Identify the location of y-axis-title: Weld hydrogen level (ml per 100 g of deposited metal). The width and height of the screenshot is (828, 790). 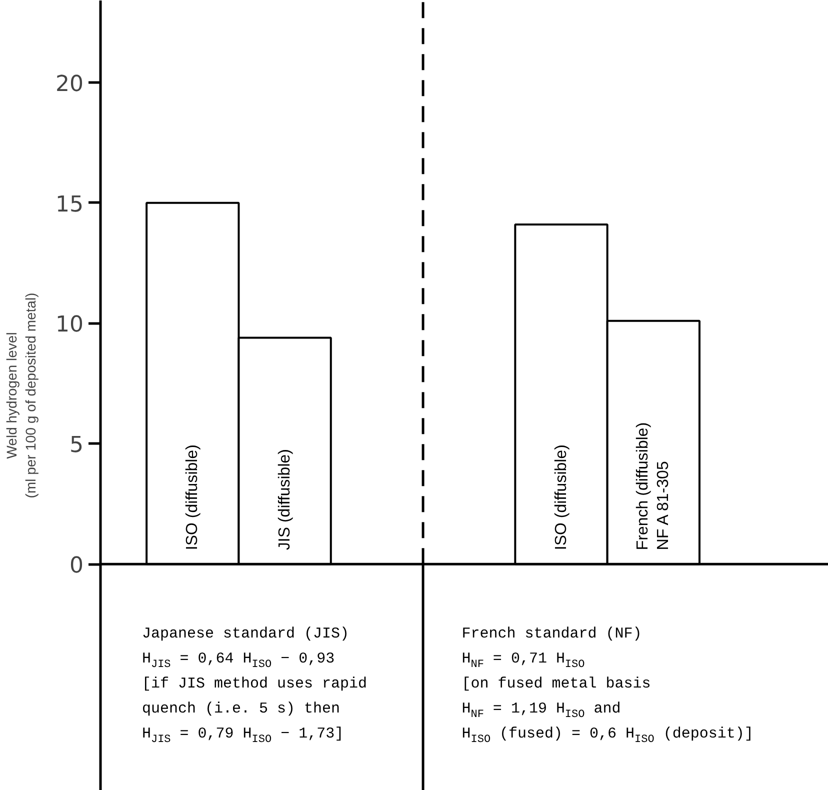
(21, 395).